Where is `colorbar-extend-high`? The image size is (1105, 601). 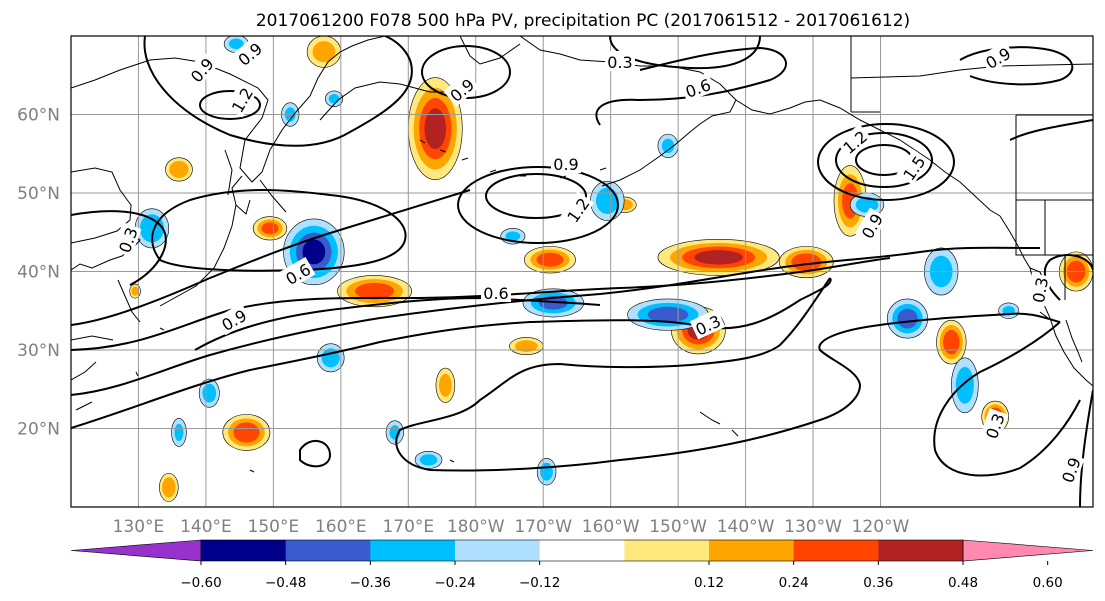
colorbar-extend-high is located at coordinates (1028, 550).